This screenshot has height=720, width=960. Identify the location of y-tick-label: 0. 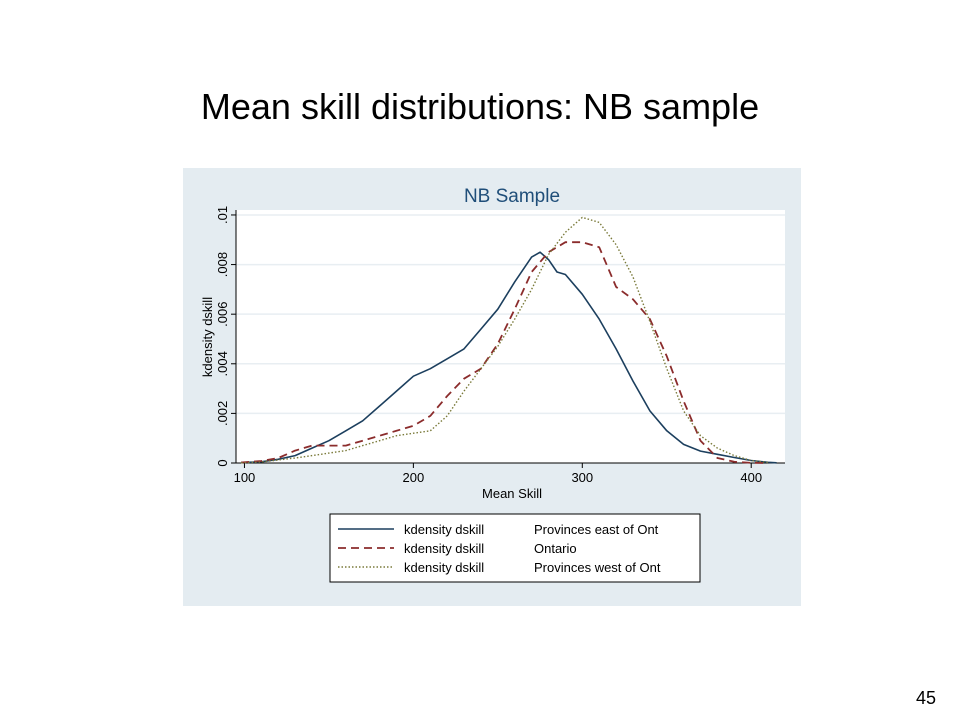
(222, 462).